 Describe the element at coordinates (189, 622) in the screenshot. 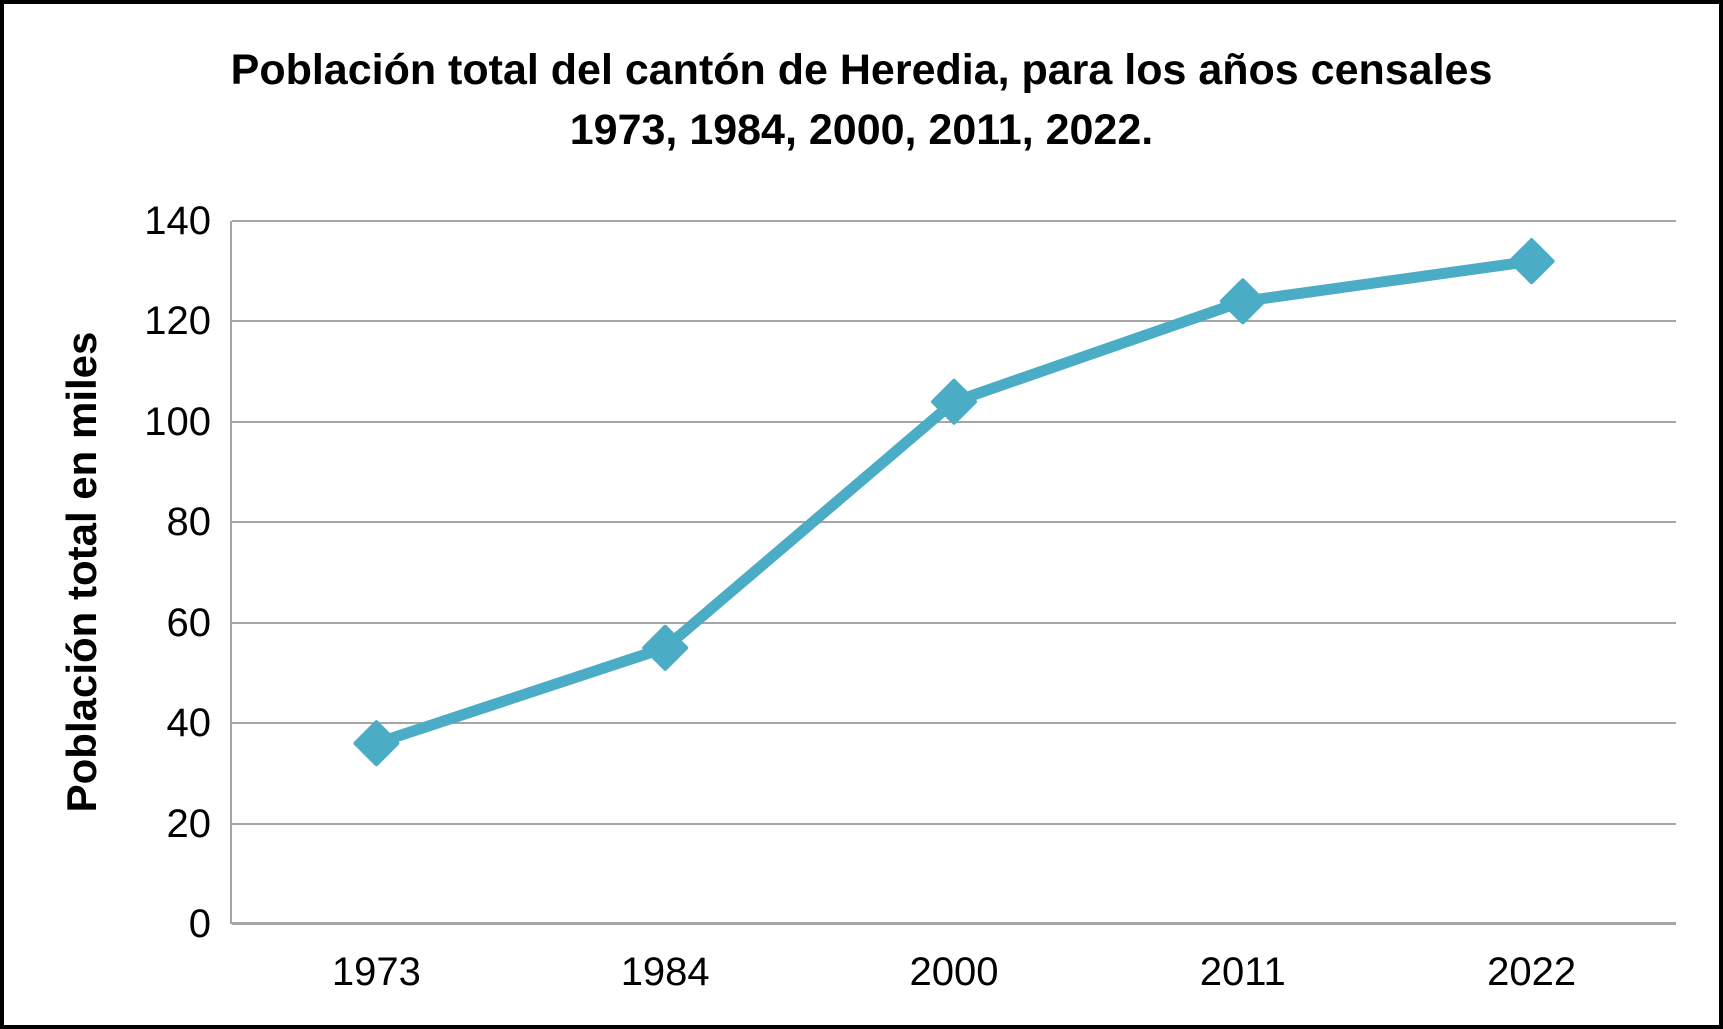

I see `y-tick-label-60: 60` at that location.